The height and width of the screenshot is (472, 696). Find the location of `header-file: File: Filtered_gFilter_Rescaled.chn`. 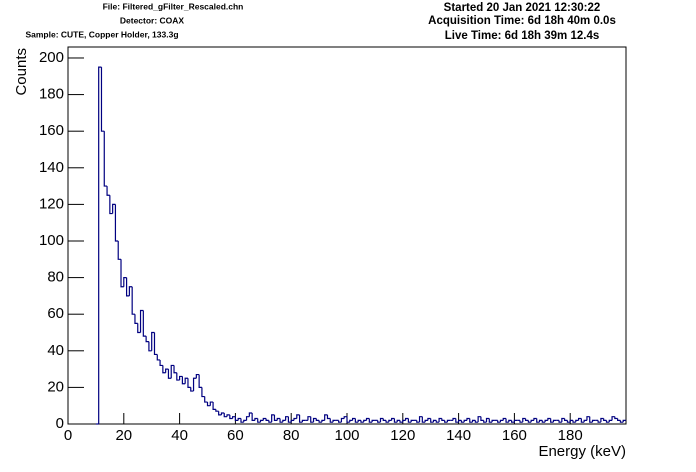

header-file: File: Filtered_gFilter_Rescaled.chn is located at coordinates (173, 6).